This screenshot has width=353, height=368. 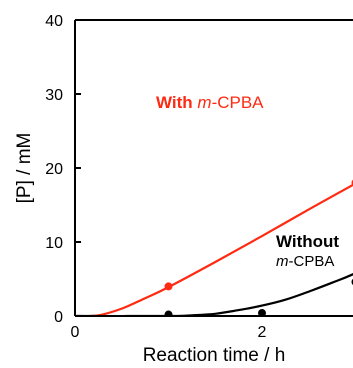 I want to click on series-label-without-line2: m-CPBA, so click(x=305, y=261).